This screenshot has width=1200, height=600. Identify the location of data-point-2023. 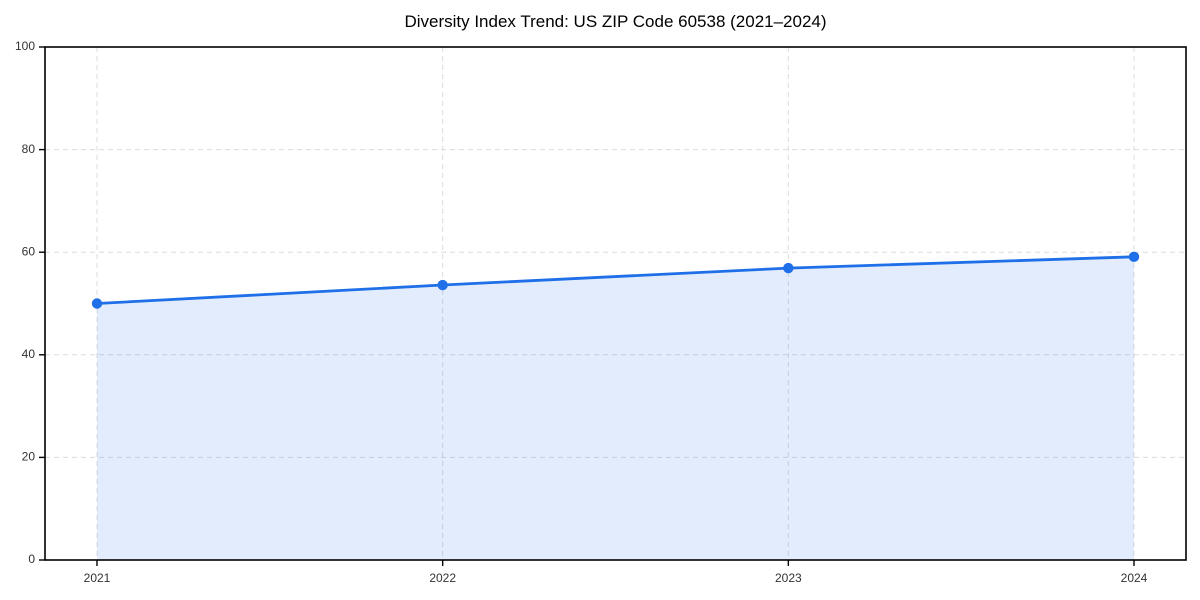
(788, 268).